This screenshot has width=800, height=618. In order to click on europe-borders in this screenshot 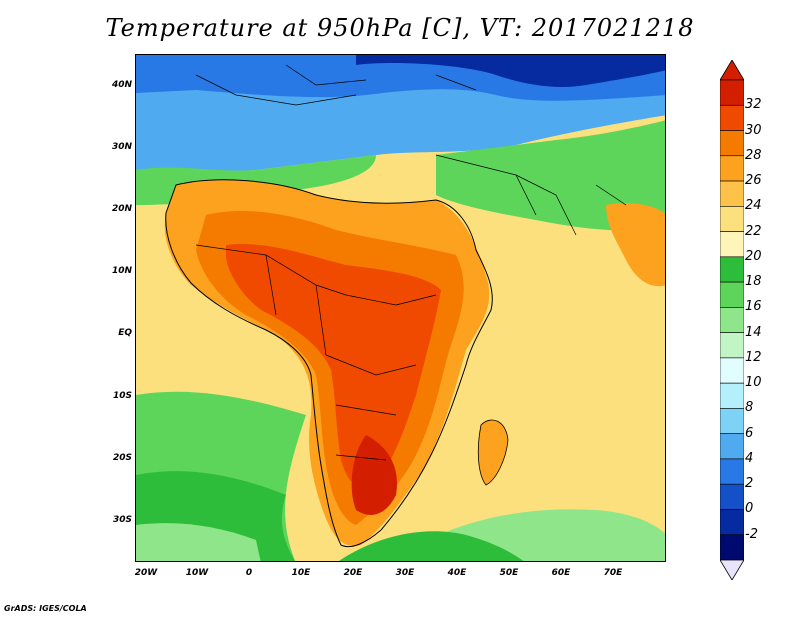, I will do `click(336, 85)`.